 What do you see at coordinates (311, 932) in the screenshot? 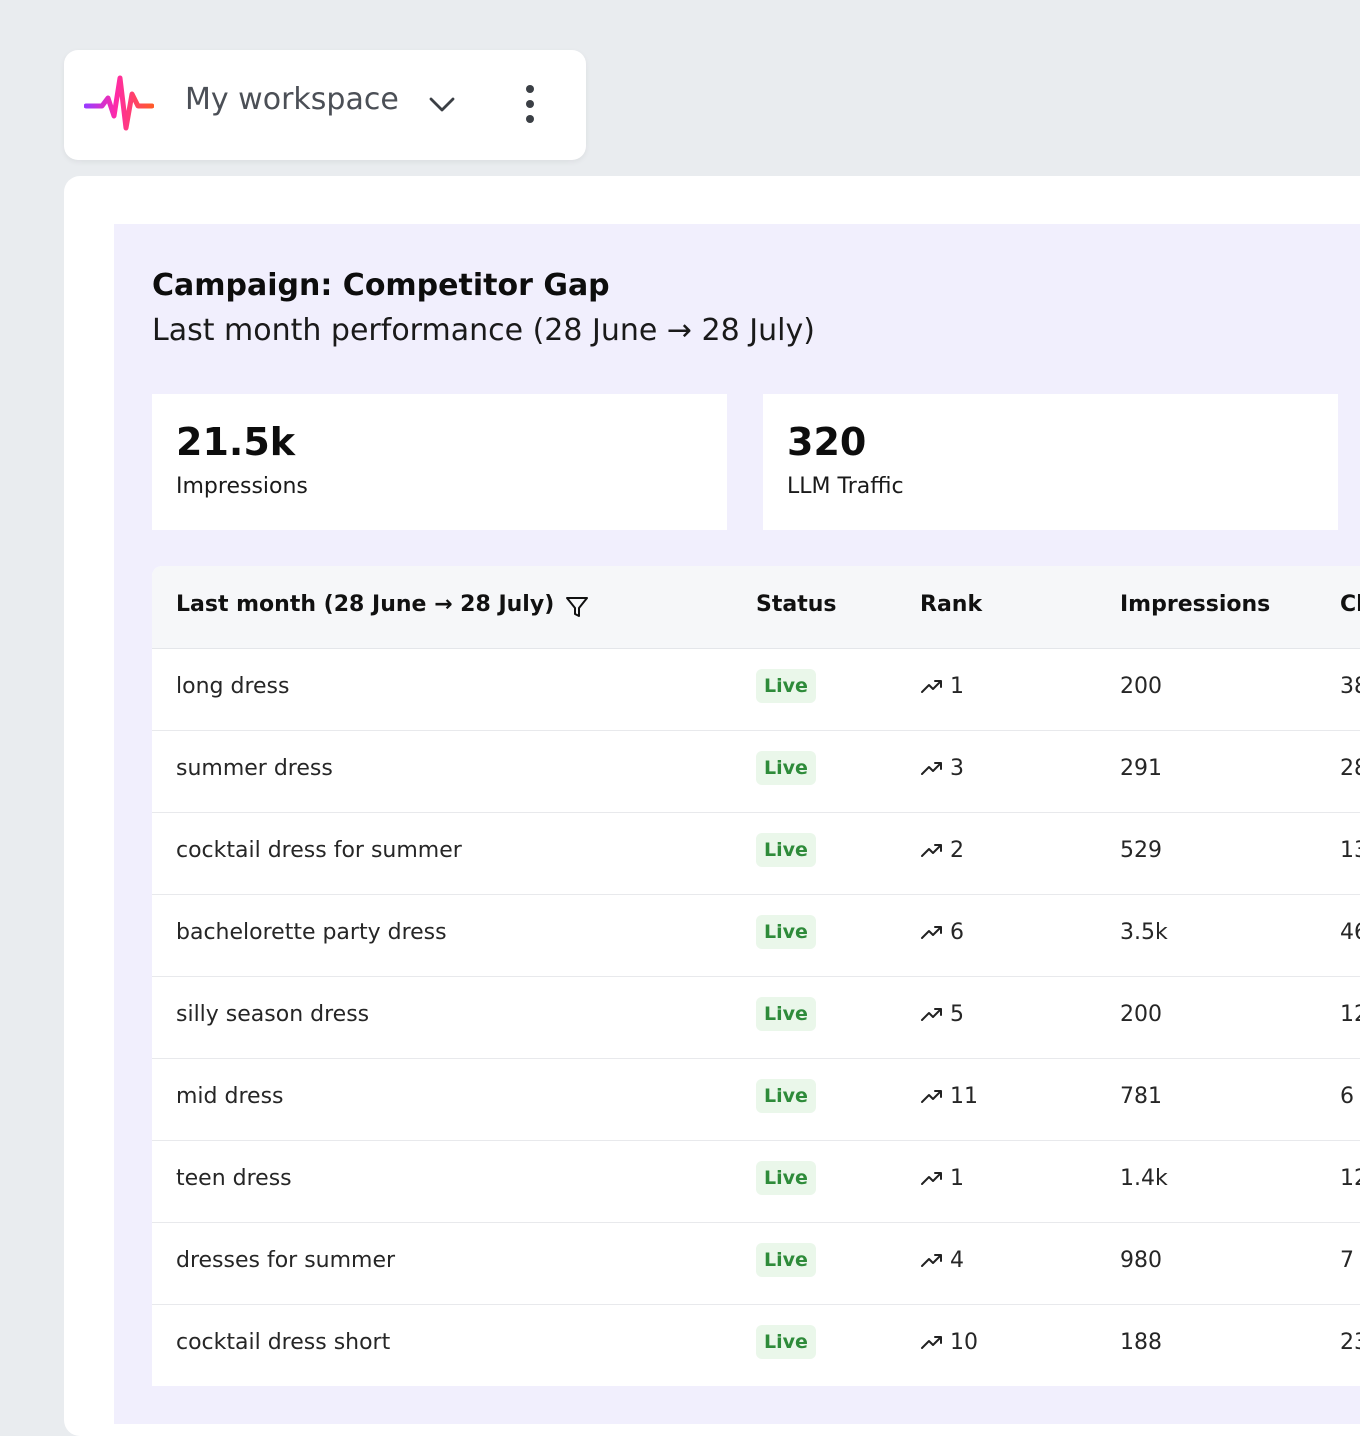
I see `keyword-cell: bachelorette party dress` at bounding box center [311, 932].